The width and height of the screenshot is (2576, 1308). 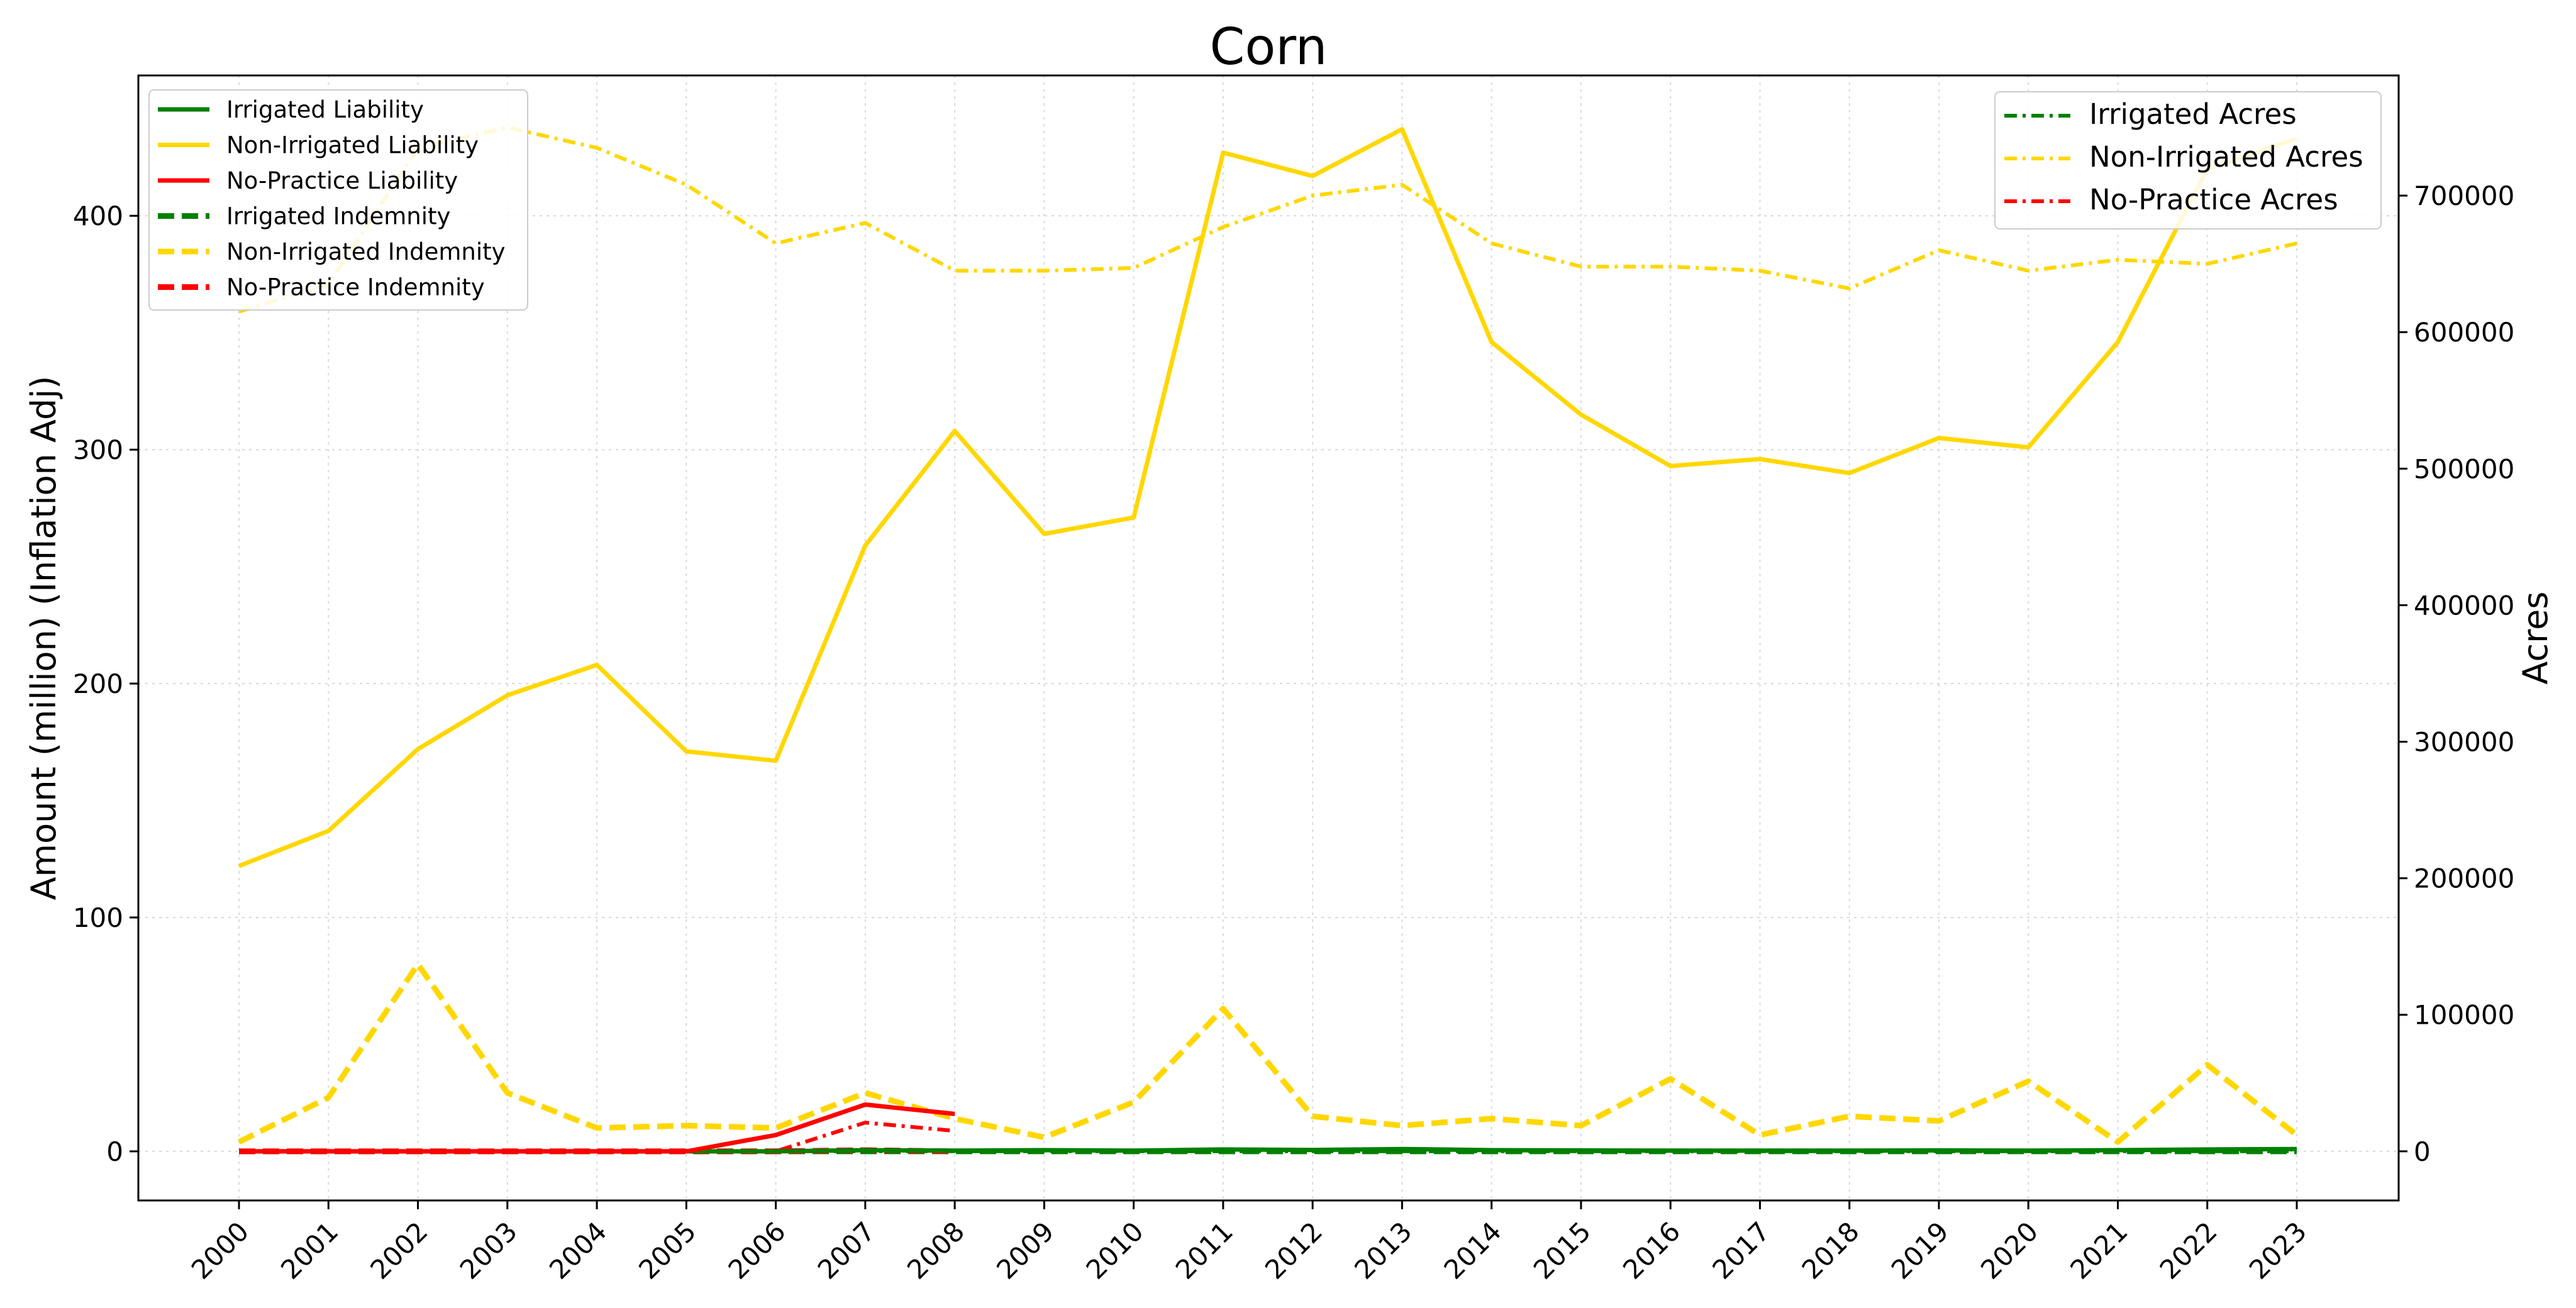 I want to click on series-line-non-irrigated-acres, so click(x=1267, y=219).